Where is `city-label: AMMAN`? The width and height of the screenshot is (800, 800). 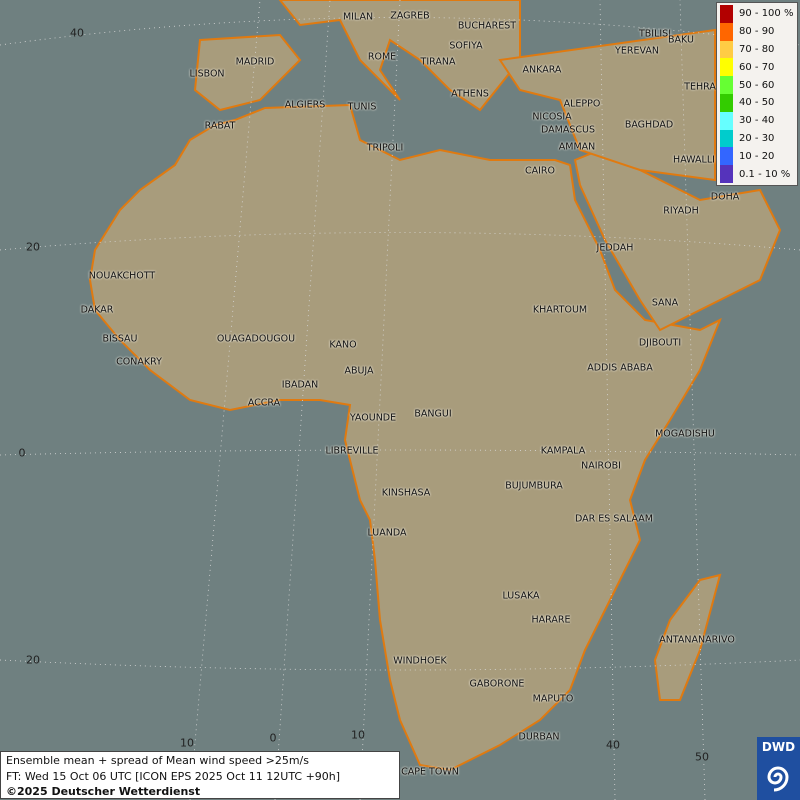
city-label: AMMAN is located at coordinates (577, 147).